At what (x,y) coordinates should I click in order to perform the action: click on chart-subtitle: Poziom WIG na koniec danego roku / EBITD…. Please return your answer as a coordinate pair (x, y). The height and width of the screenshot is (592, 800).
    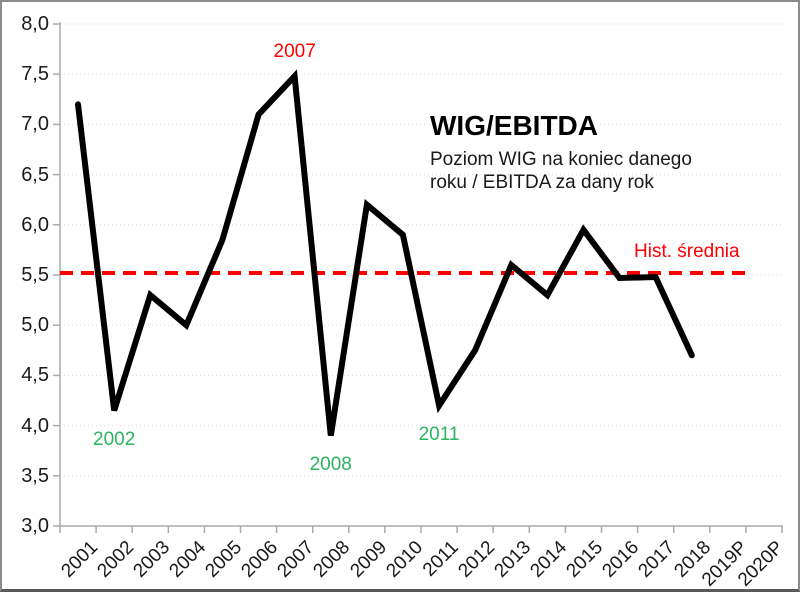
    Looking at the image, I should click on (561, 171).